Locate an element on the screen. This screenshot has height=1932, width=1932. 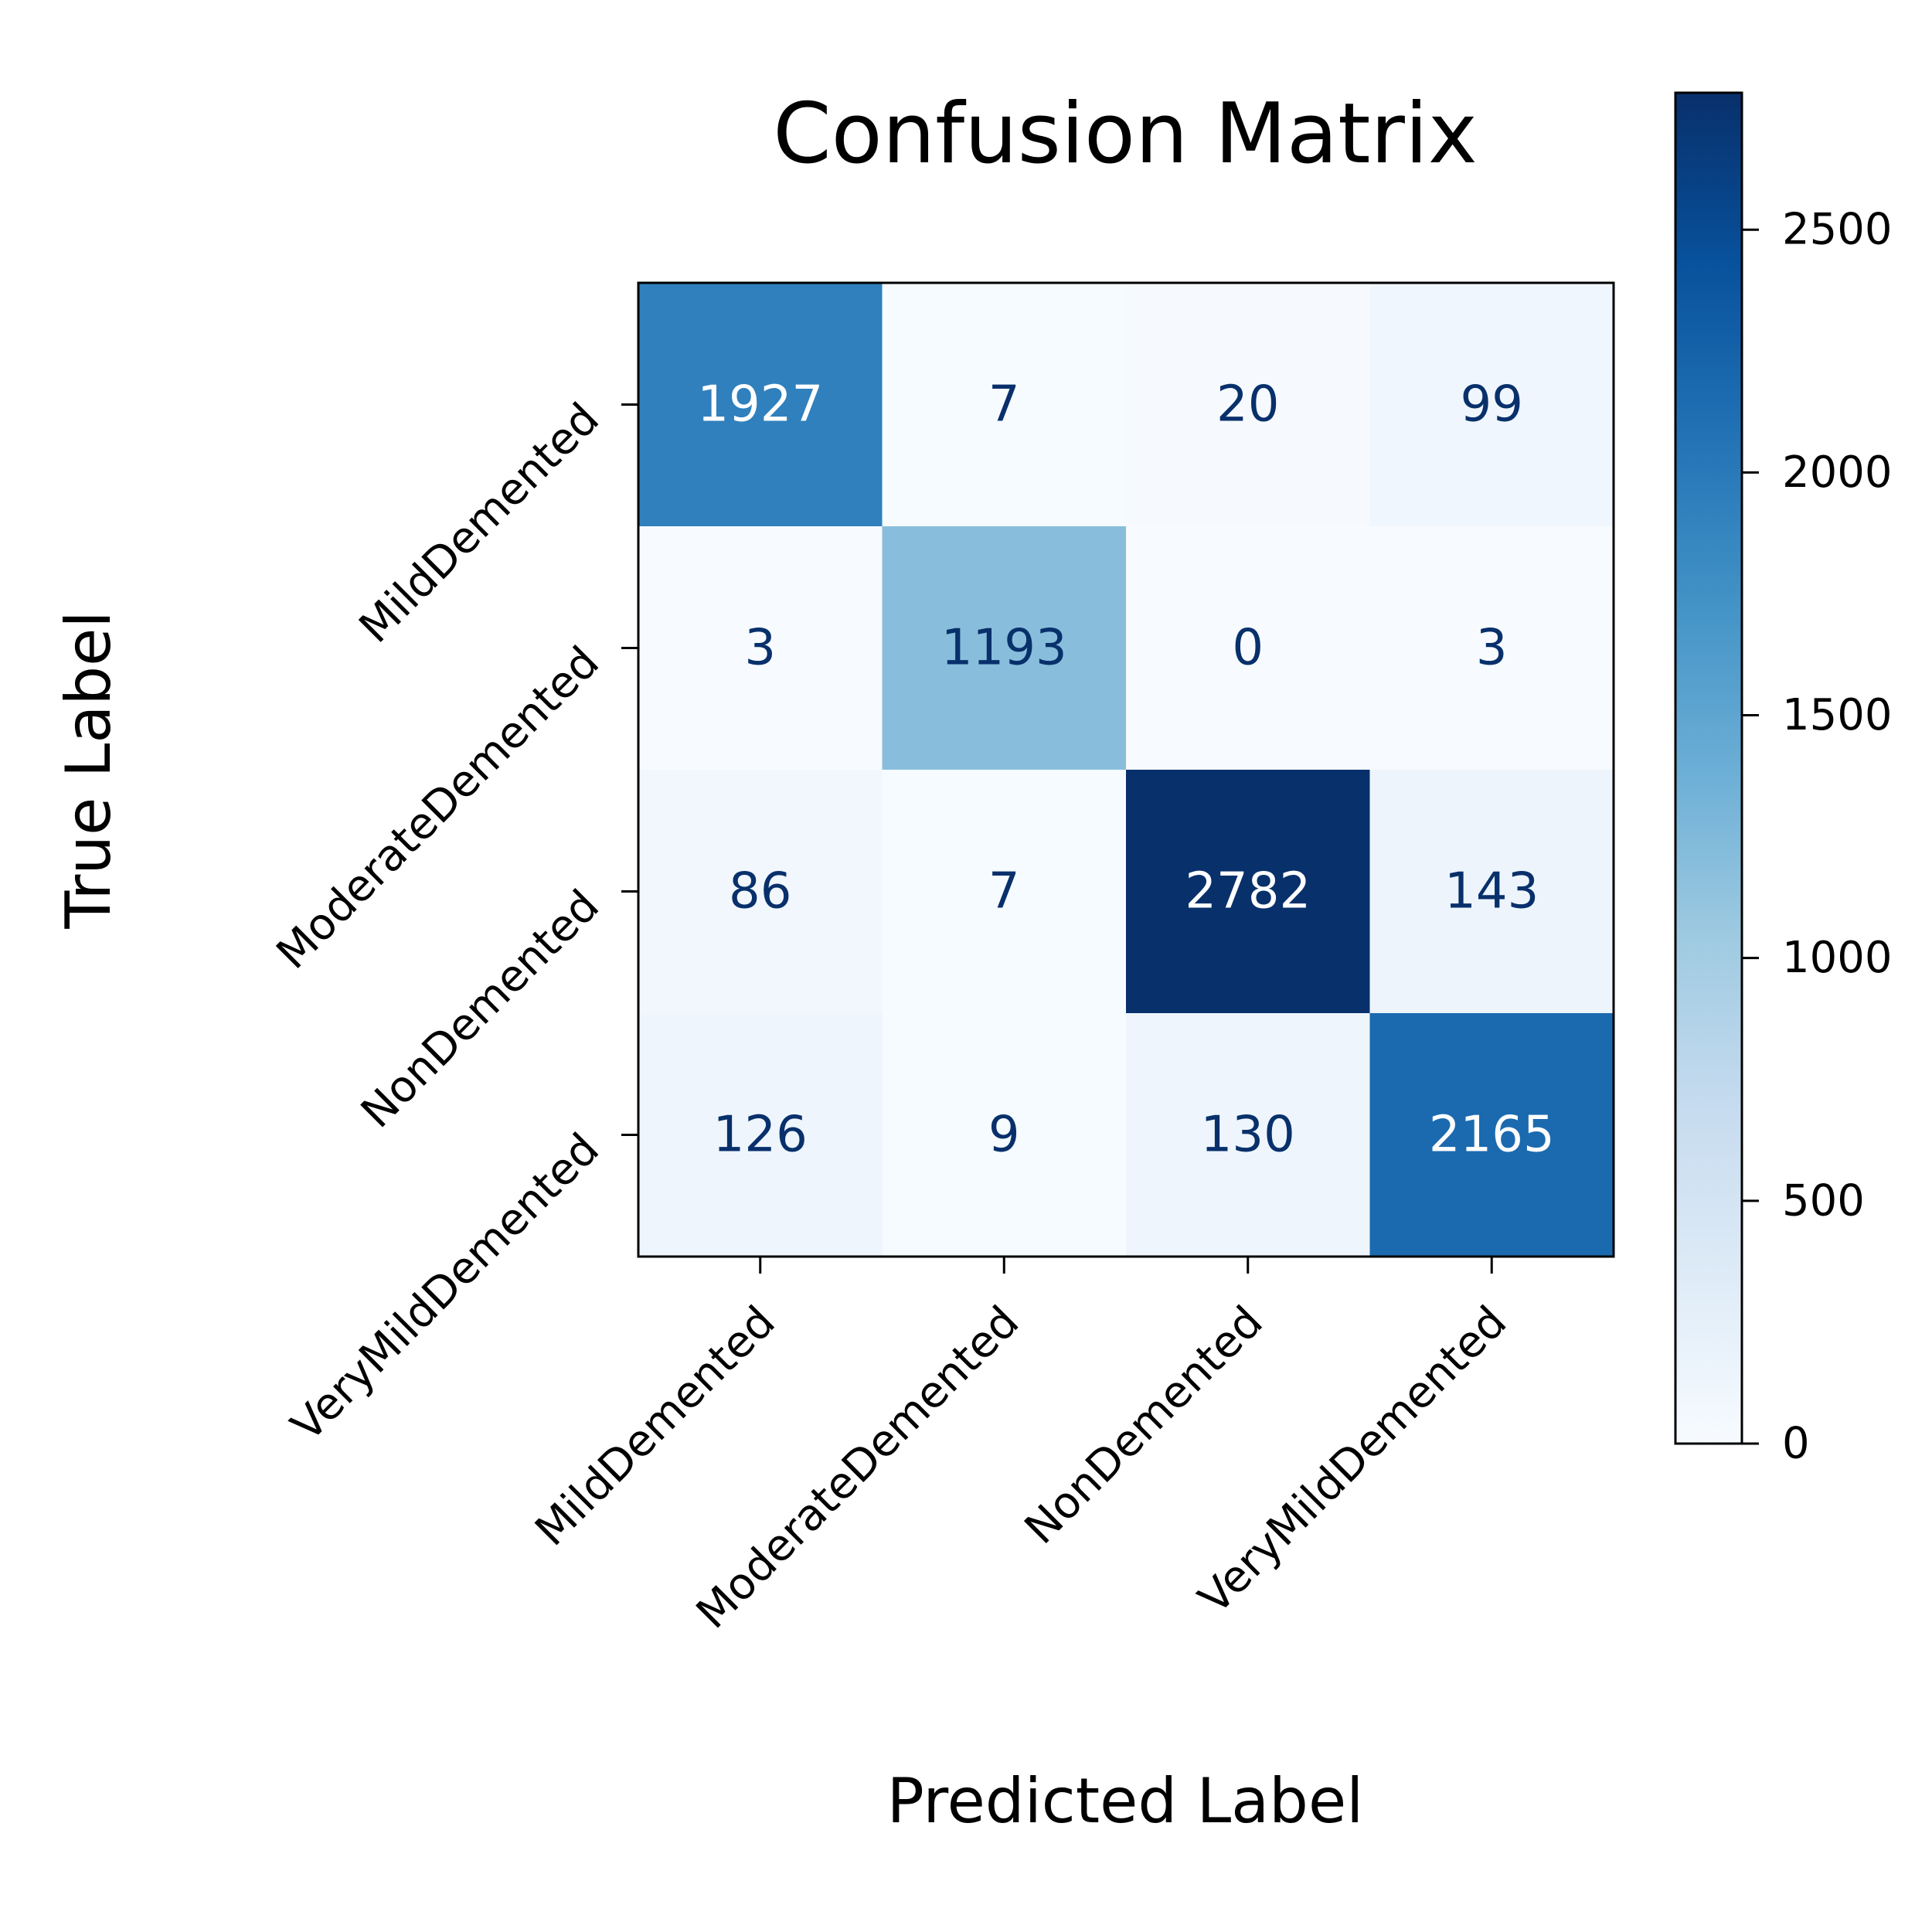
colorbar-gradient is located at coordinates (1709, 768).